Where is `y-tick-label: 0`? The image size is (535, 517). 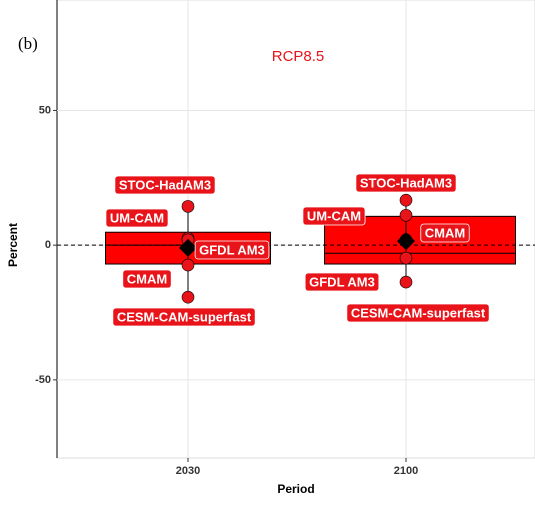
y-tick-label: 0 is located at coordinates (48, 245).